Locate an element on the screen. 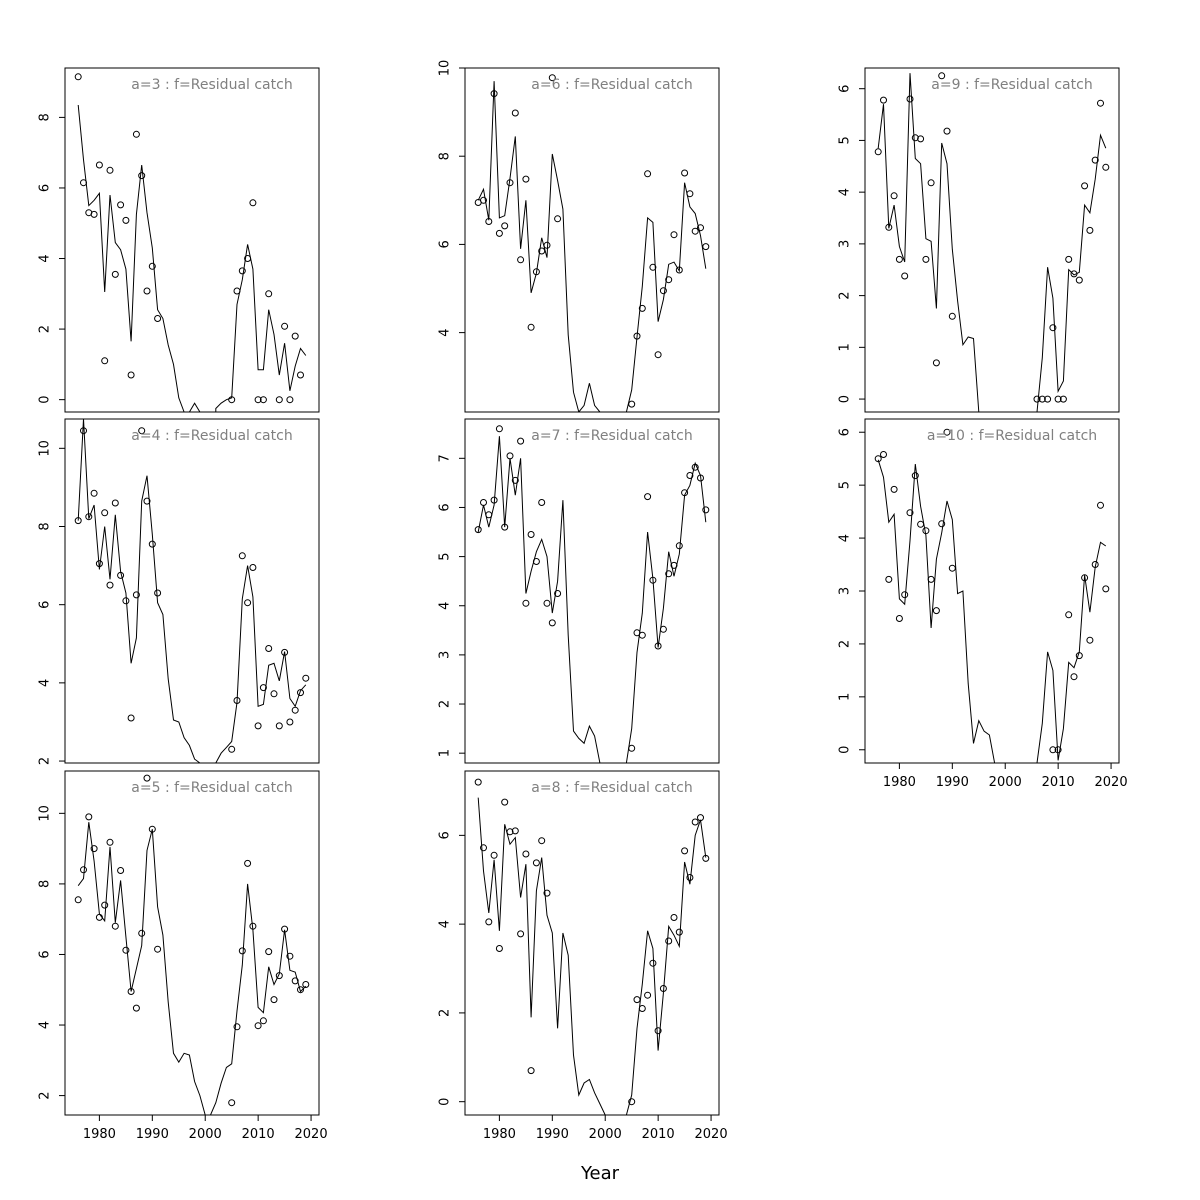 This screenshot has height=1200, width=1200. panel-title: a=8 : f=Residual catch is located at coordinates (611, 788).